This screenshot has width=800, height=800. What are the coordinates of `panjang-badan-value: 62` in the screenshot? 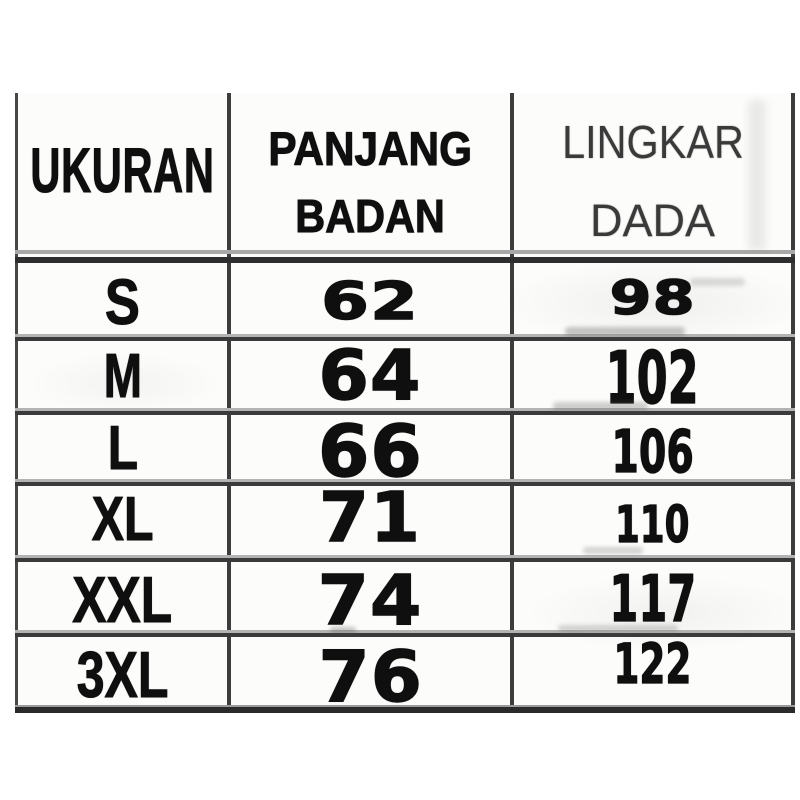 It's located at (370, 301).